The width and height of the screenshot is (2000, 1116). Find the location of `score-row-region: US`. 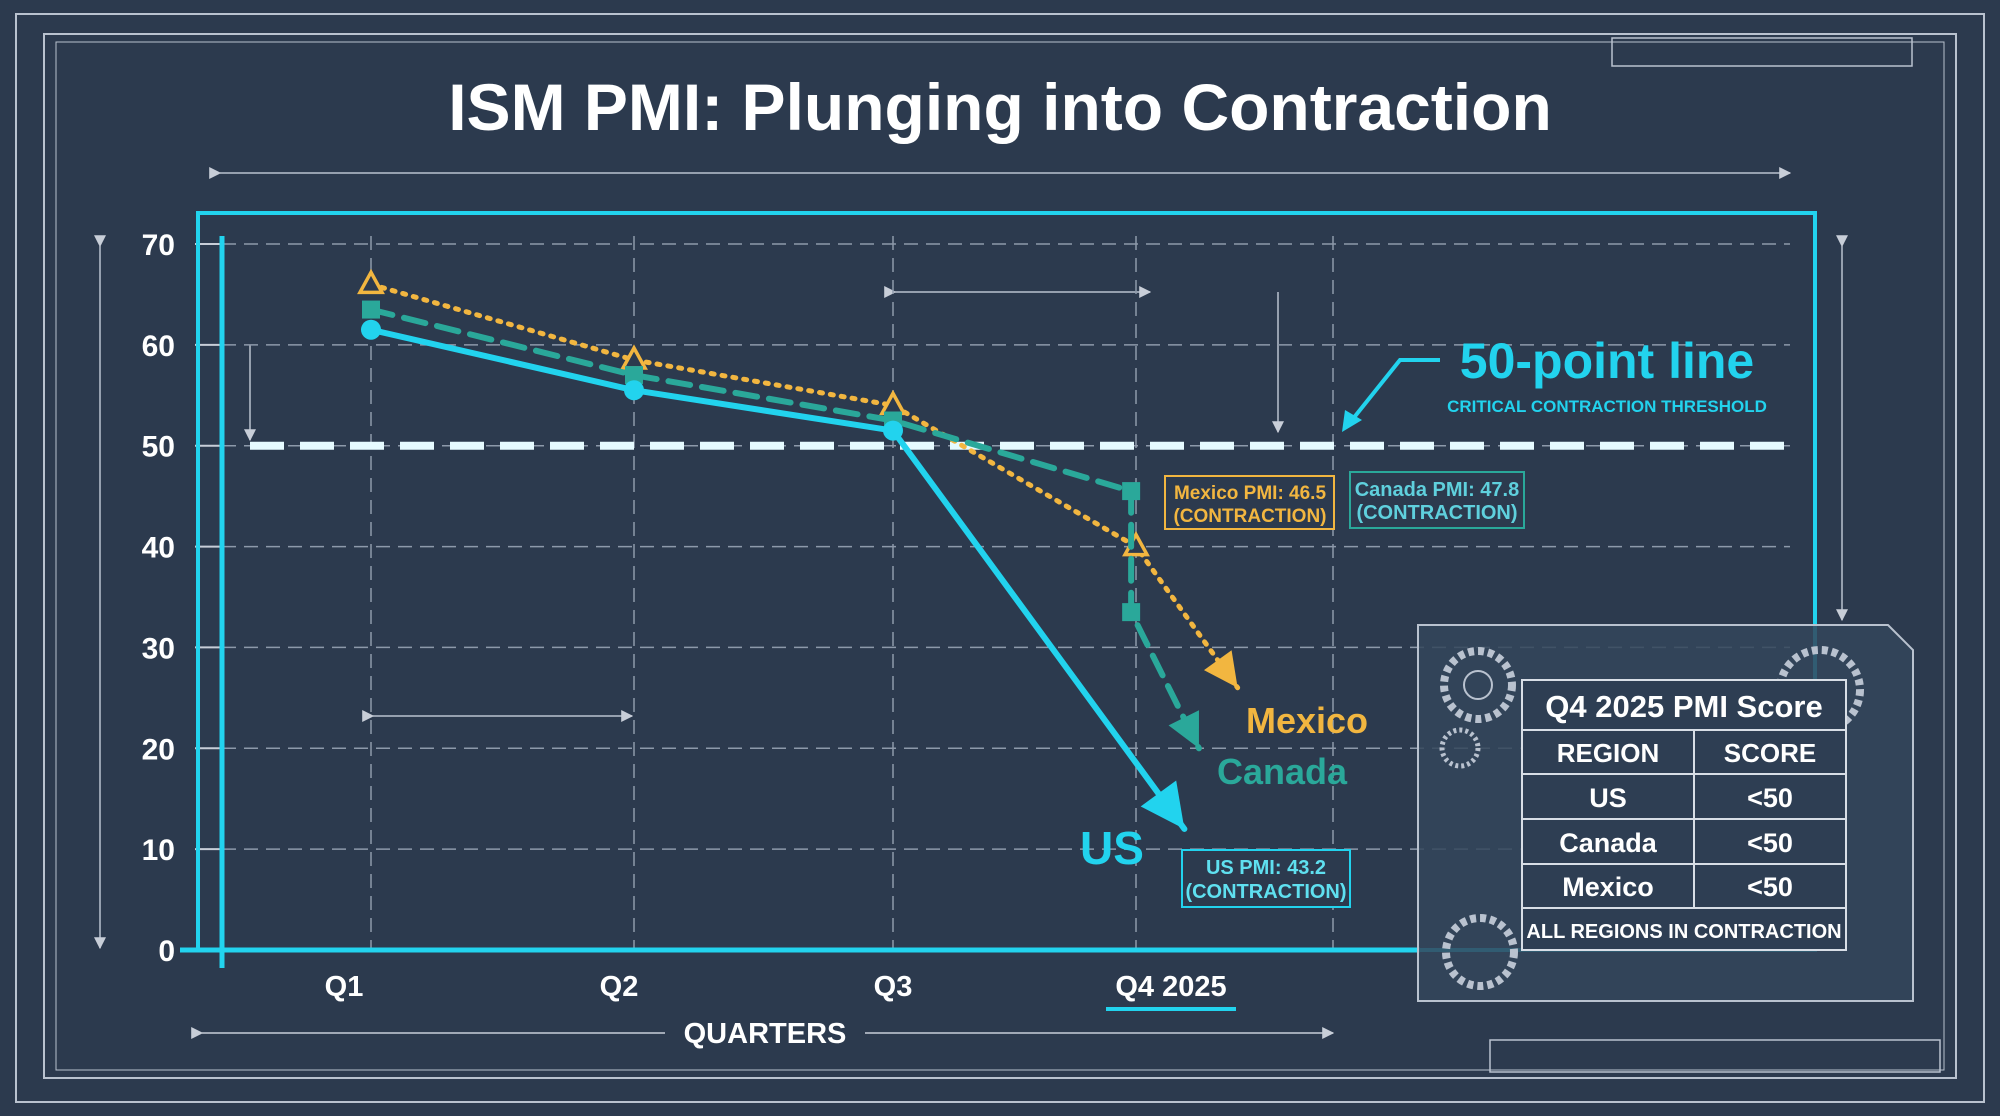

score-row-region: US is located at coordinates (1608, 798).